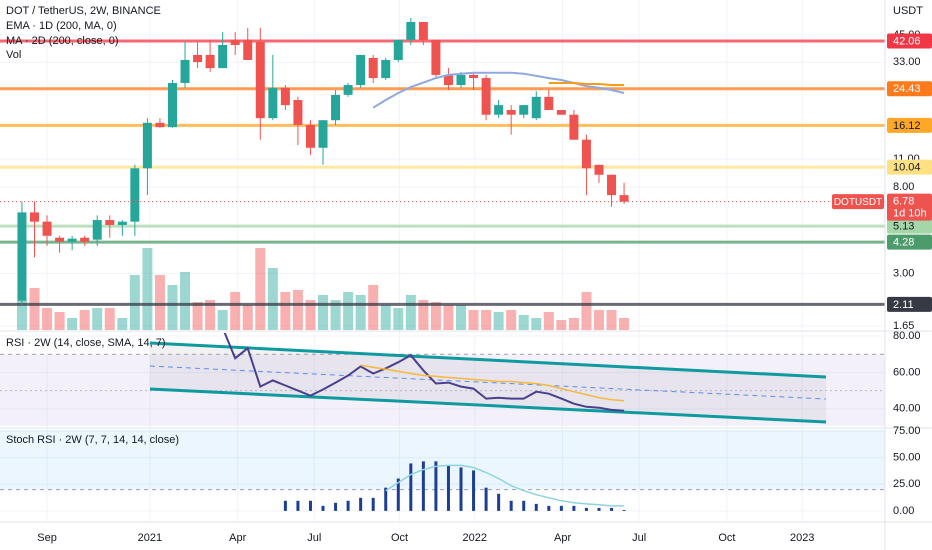 This screenshot has width=932, height=550. I want to click on level-label: 2.11, so click(903, 305).